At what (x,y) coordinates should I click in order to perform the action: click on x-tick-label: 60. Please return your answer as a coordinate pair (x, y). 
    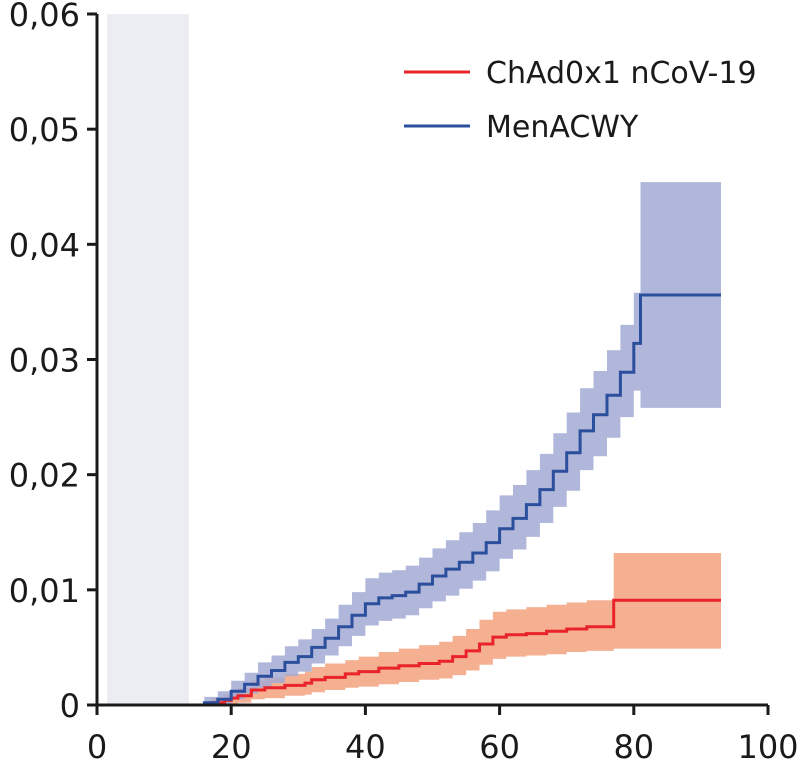
    Looking at the image, I should click on (499, 747).